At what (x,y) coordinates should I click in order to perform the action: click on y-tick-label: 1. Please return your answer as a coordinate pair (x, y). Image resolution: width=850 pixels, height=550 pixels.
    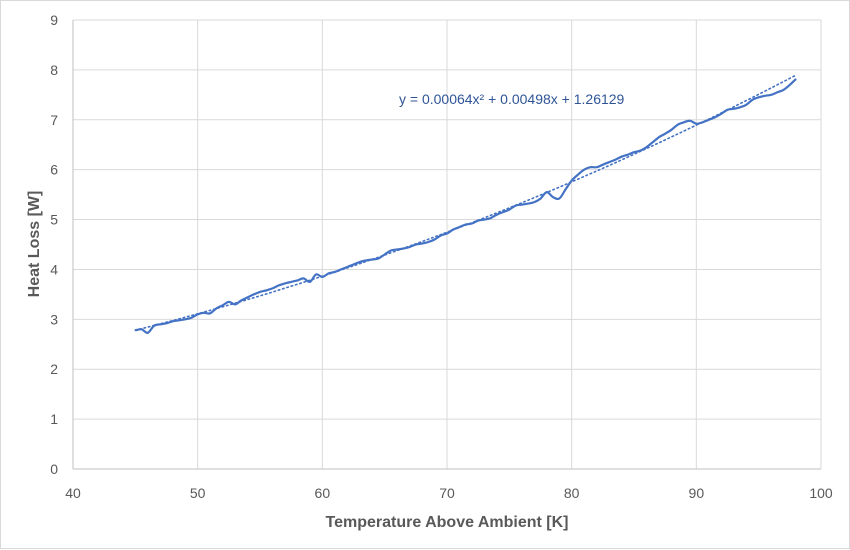
    Looking at the image, I should click on (54, 419).